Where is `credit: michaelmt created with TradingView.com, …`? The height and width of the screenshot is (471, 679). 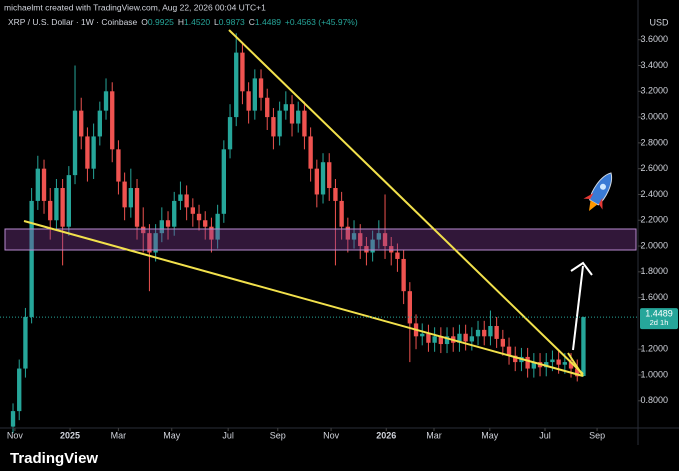 credit: michaelmt created with TradingView.com, … is located at coordinates (135, 7).